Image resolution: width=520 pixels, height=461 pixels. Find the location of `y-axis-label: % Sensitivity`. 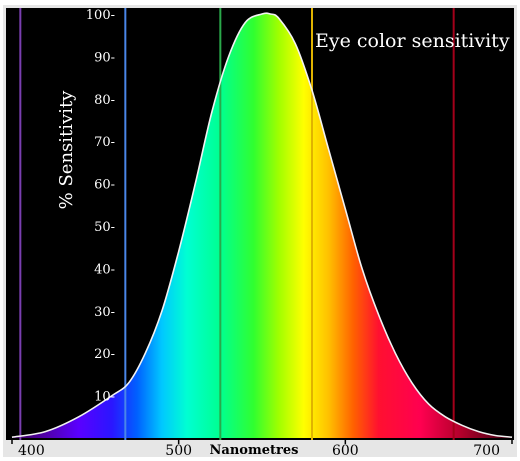

y-axis-label: % Sensitivity is located at coordinates (66, 150).